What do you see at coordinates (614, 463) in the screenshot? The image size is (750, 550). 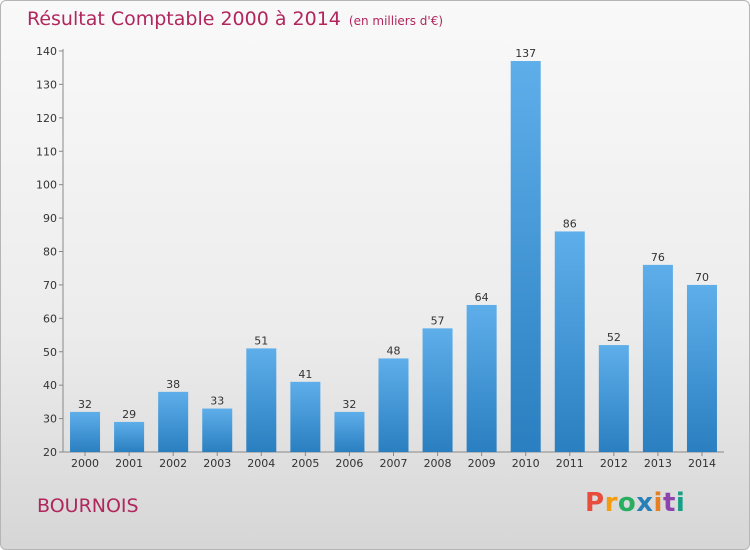 I see `x-tick-label: 2012` at bounding box center [614, 463].